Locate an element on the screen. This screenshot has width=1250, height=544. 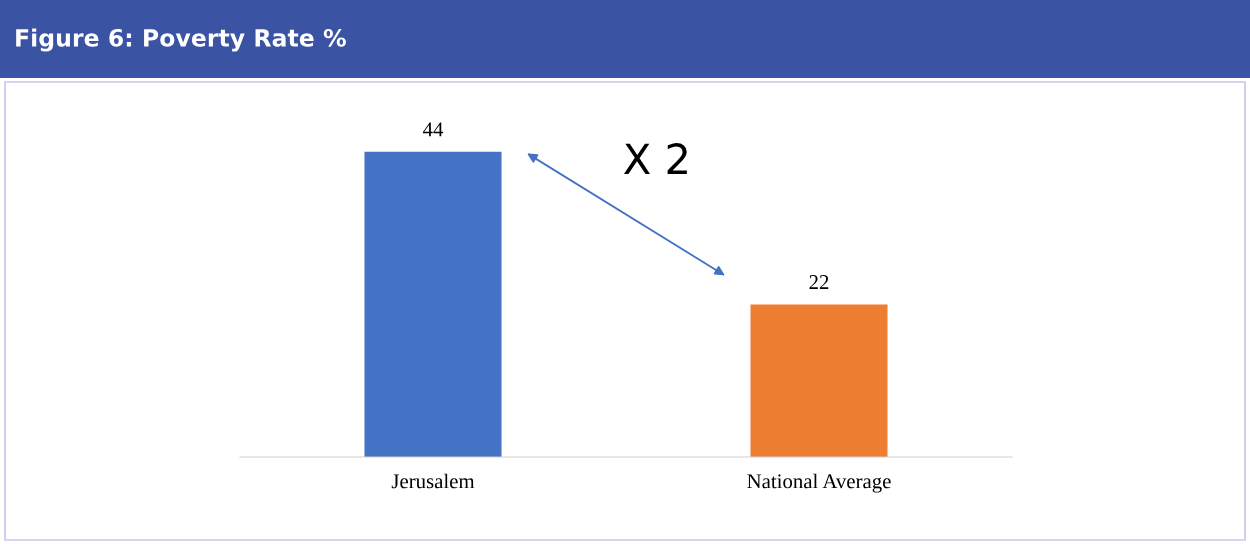
data-label: 22 is located at coordinates (819, 282).